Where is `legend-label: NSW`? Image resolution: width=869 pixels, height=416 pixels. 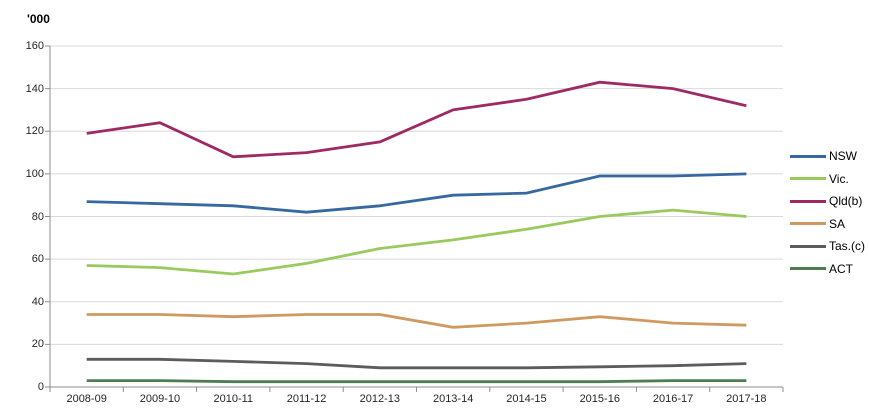 legend-label: NSW is located at coordinates (843, 156).